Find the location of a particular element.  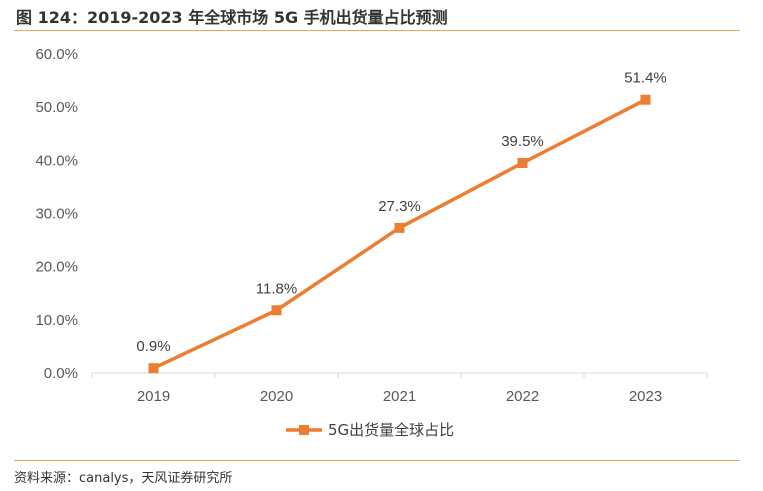

x-tick-label: 2020 is located at coordinates (276, 396).